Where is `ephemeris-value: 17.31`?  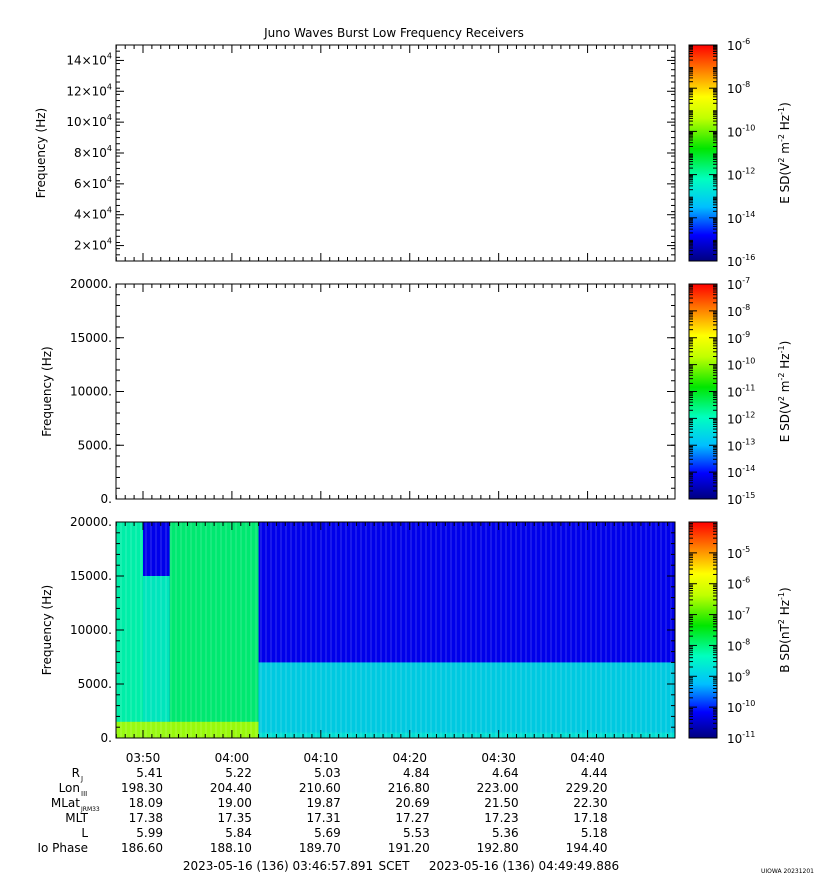
ephemeris-value: 17.31 is located at coordinates (323, 818).